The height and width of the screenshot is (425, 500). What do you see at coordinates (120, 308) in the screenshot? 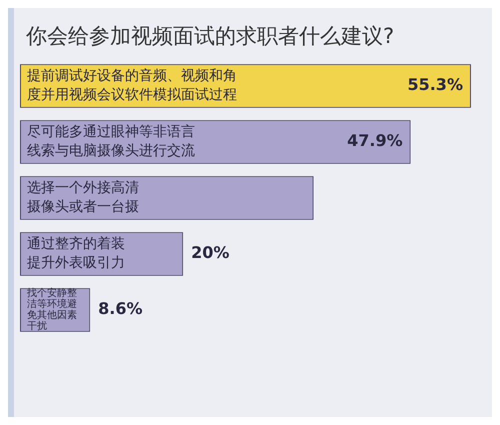
I see `data-label: 8.6%` at bounding box center [120, 308].